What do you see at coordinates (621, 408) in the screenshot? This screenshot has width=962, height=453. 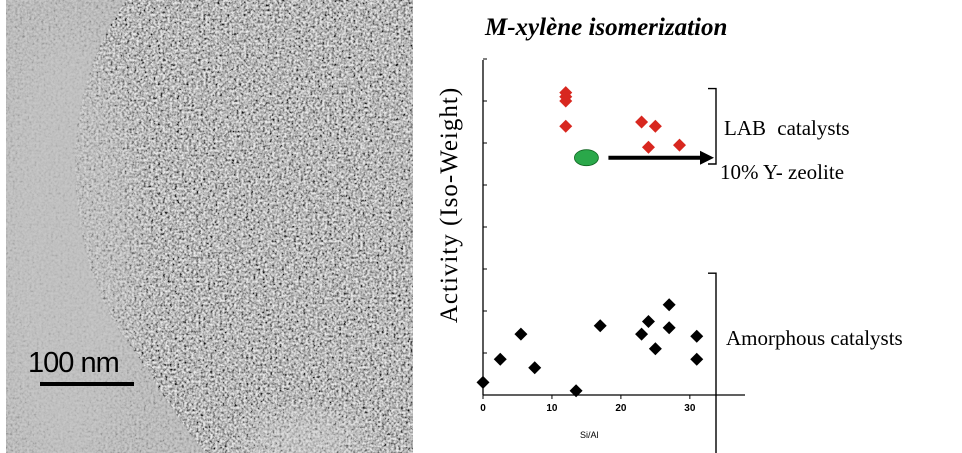 I see `x-tick-label: 20` at bounding box center [621, 408].